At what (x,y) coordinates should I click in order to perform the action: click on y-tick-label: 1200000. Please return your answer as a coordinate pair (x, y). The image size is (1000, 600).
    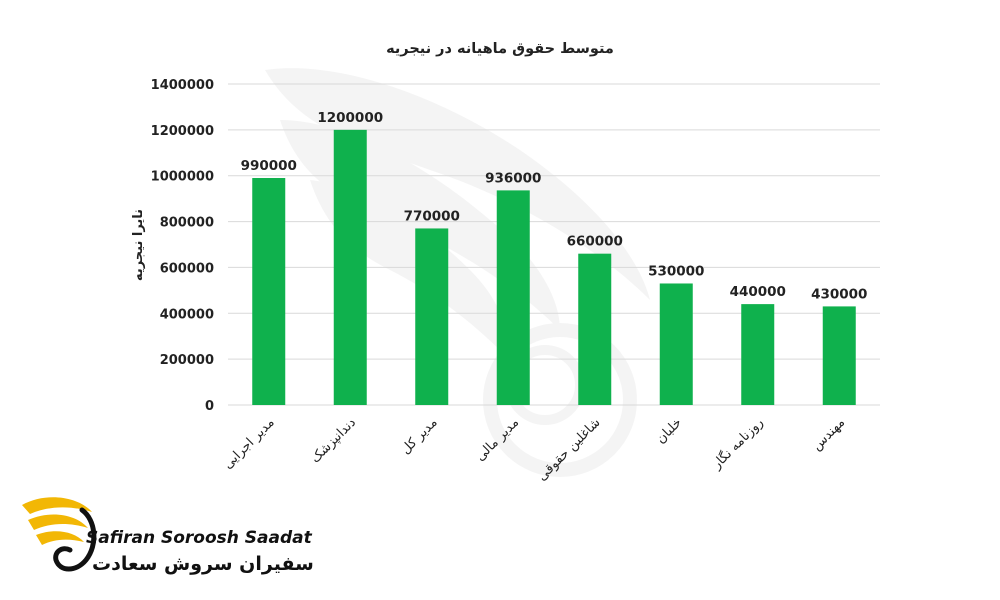
    Looking at the image, I should click on (182, 131).